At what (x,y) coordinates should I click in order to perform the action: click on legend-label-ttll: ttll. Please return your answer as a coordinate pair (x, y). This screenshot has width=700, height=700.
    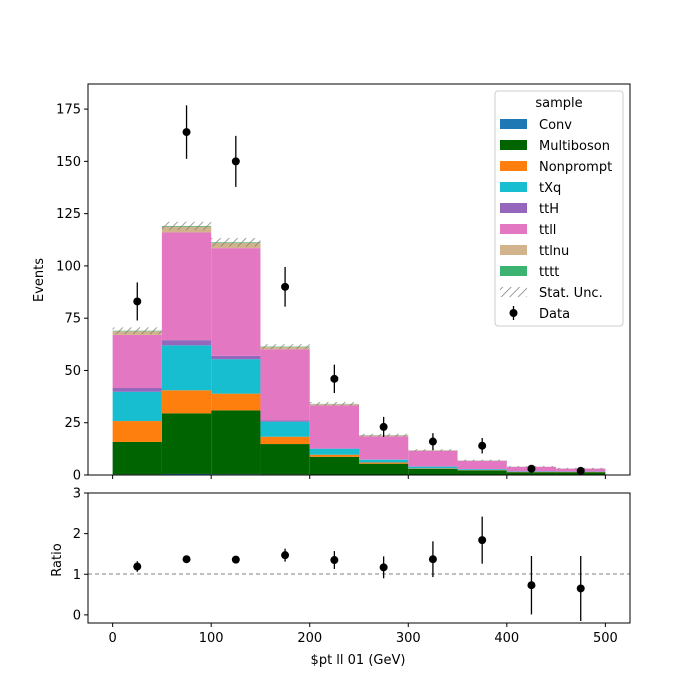
    Looking at the image, I should click on (547, 230).